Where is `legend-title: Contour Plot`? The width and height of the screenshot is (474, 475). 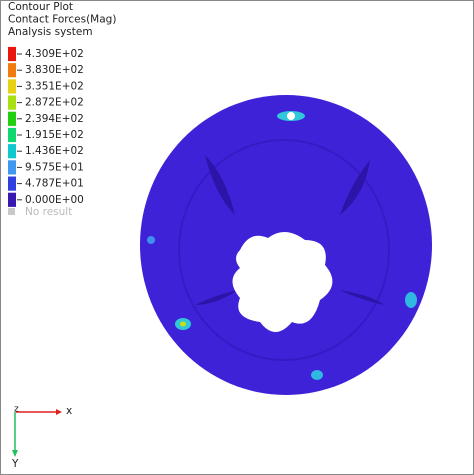 legend-title: Contour Plot is located at coordinates (40, 7).